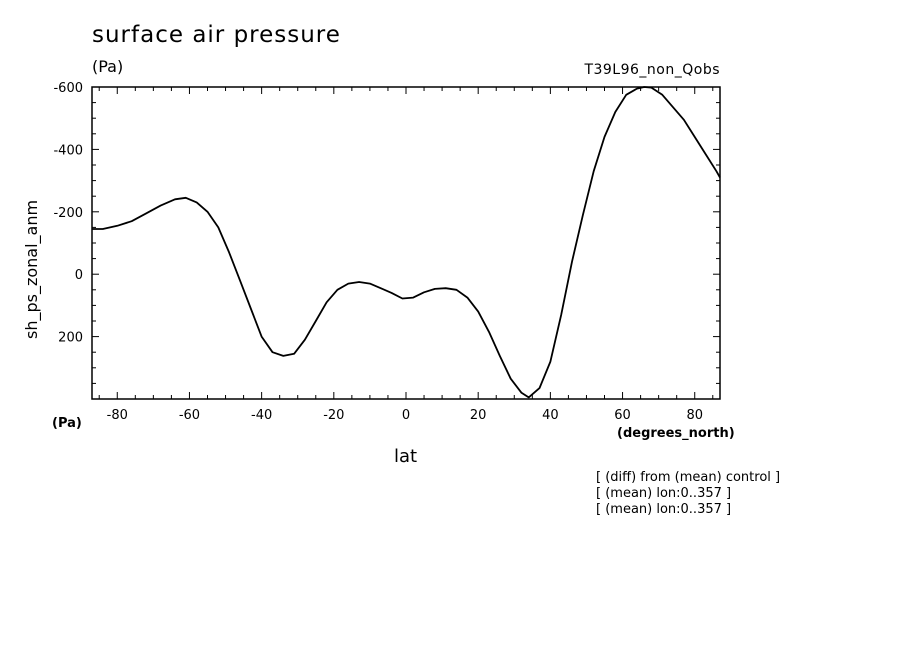  Describe the element at coordinates (189, 415) in the screenshot. I see `x-tick-label: -60` at that location.